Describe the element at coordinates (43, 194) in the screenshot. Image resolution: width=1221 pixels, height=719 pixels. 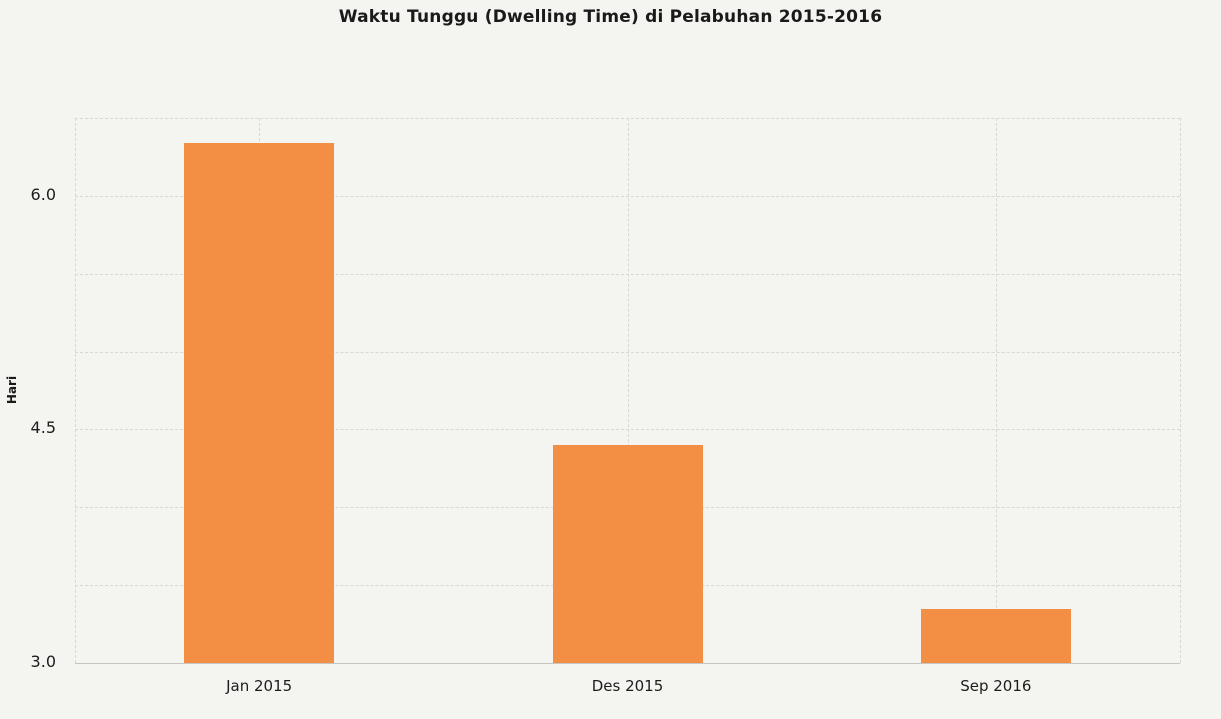
I see `y-tick-label: 6.0` at that location.